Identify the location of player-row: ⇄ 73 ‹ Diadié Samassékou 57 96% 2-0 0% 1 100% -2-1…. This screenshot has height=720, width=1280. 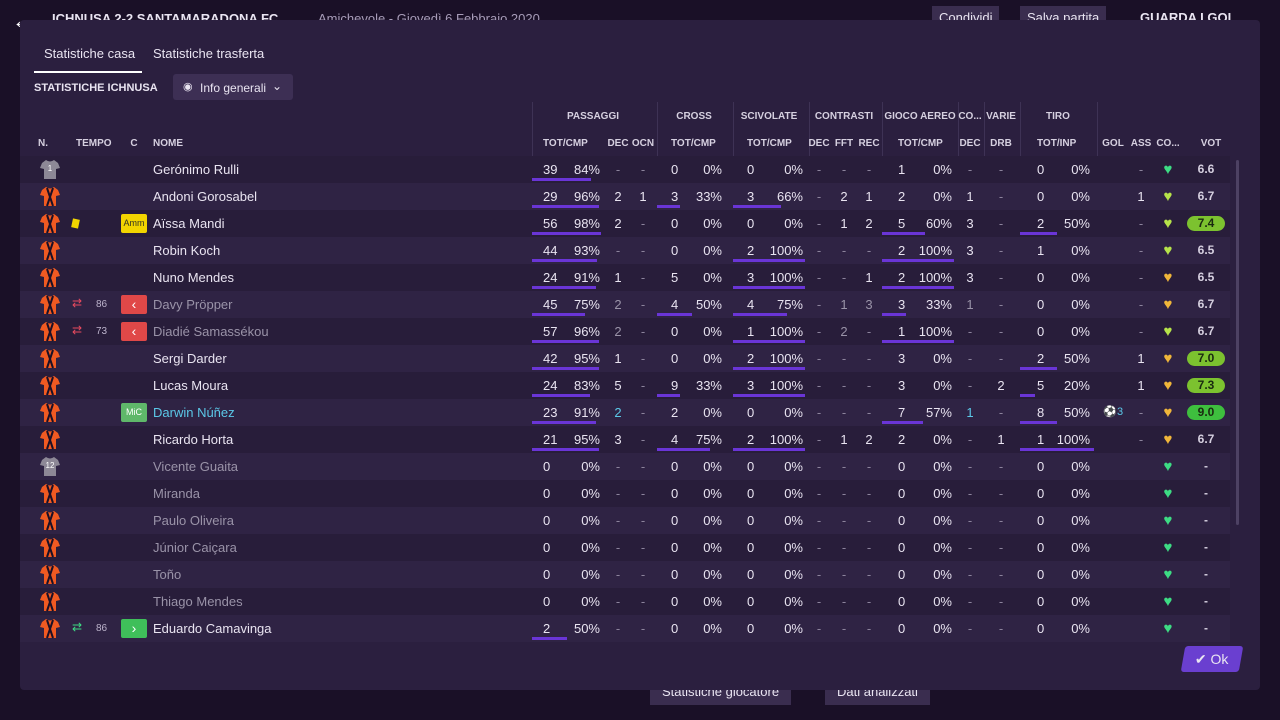
(625, 331).